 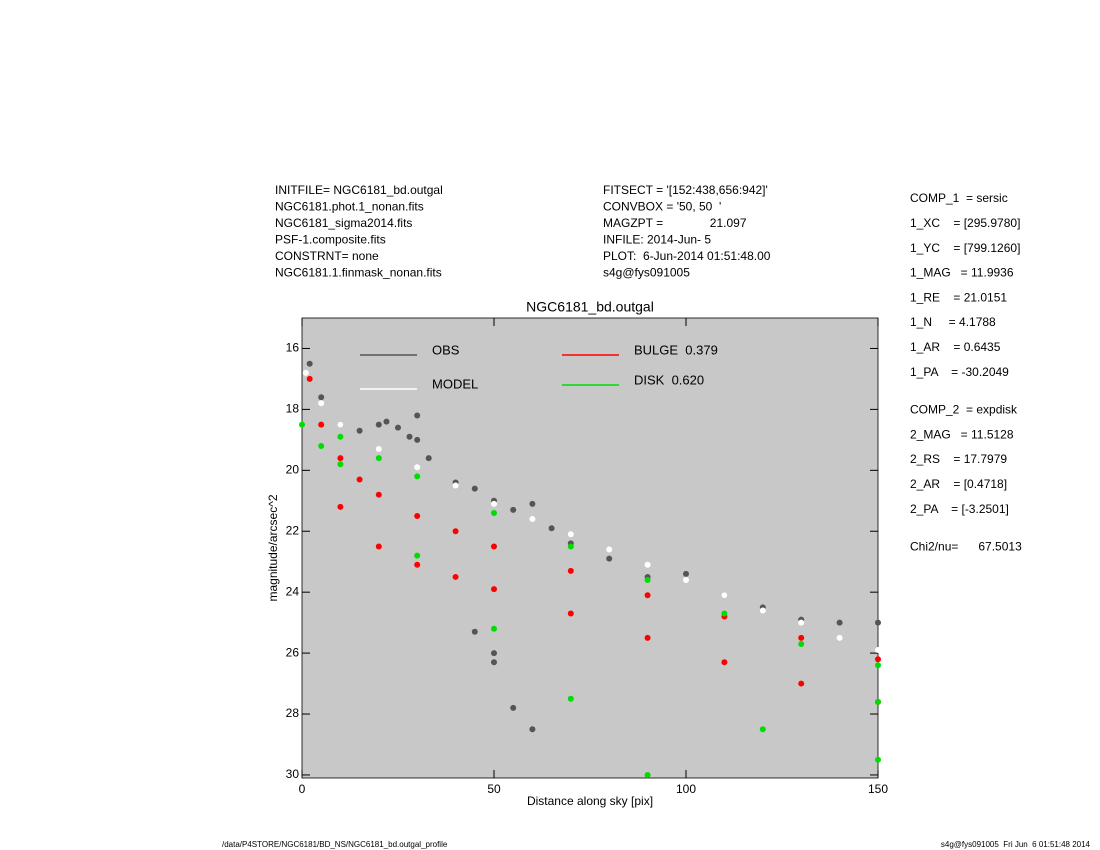 What do you see at coordinates (359, 190) in the screenshot?
I see `header-line: INITFILE= NGC6181_bd.outgal` at bounding box center [359, 190].